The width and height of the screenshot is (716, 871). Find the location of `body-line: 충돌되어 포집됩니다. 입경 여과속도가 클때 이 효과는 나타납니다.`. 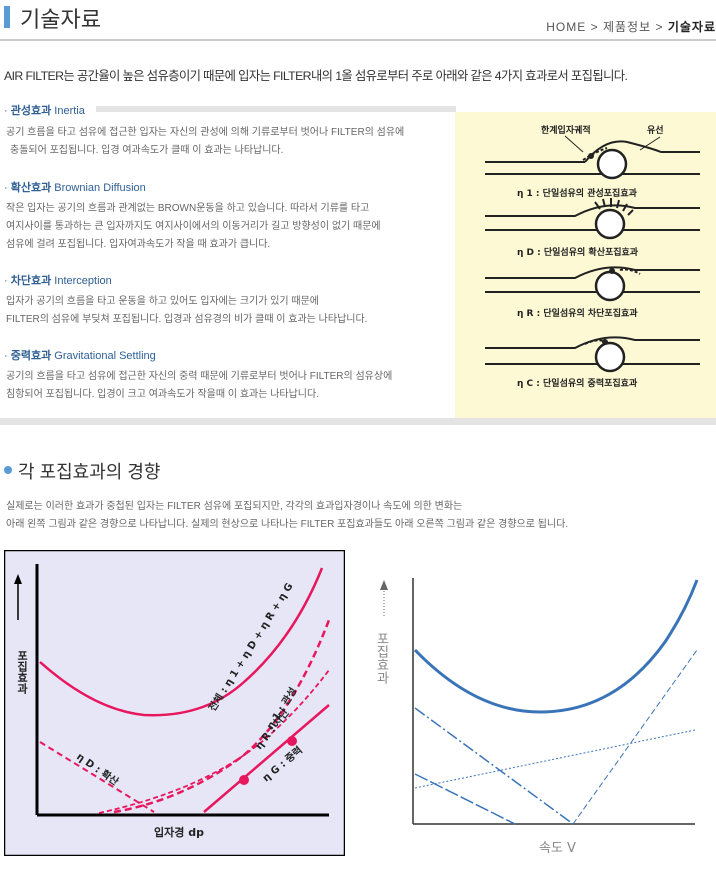

body-line: 충돌되어 포집됩니다. 입경 여과속도가 클때 이 효과는 나타납니다. is located at coordinates (147, 150).